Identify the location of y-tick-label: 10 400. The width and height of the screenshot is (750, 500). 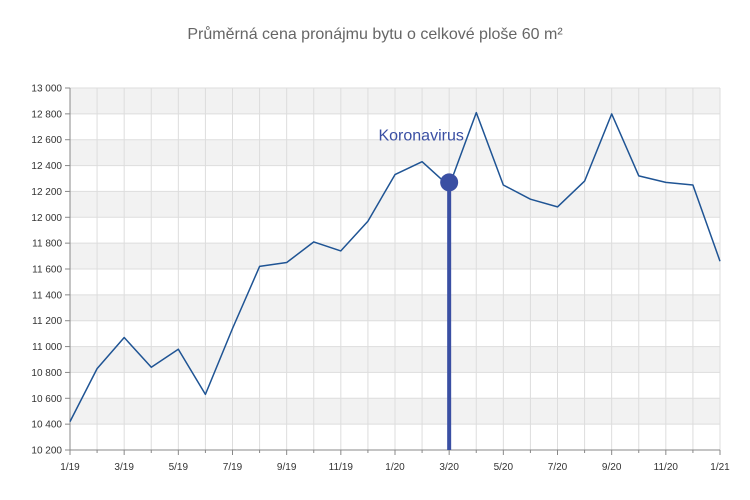
(46, 425).